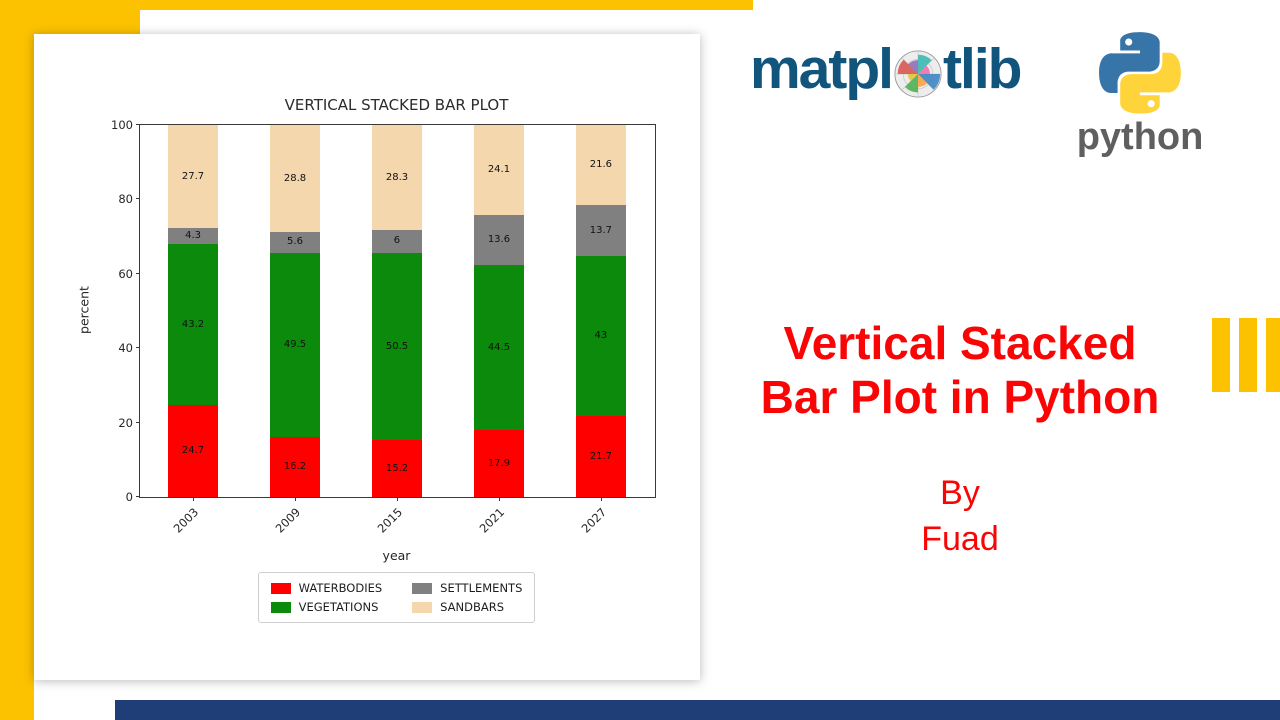 The width and height of the screenshot is (1280, 720). Describe the element at coordinates (84, 310) in the screenshot. I see `y-axis-label: percent` at that location.